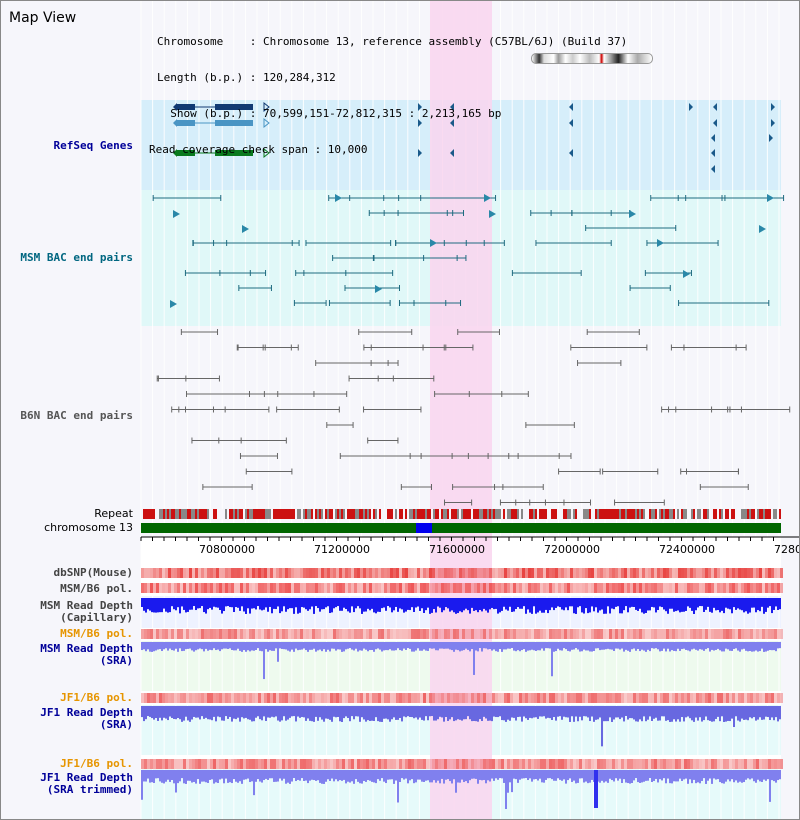 The width and height of the screenshot is (800, 820). I want to click on gene-marker, so click(691, 107).